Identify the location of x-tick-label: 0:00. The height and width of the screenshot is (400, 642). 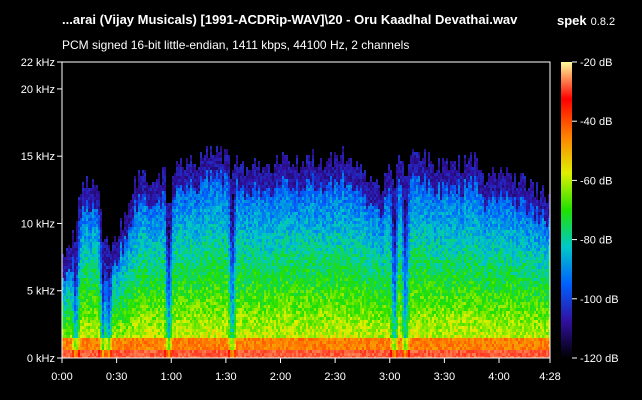
(61, 377).